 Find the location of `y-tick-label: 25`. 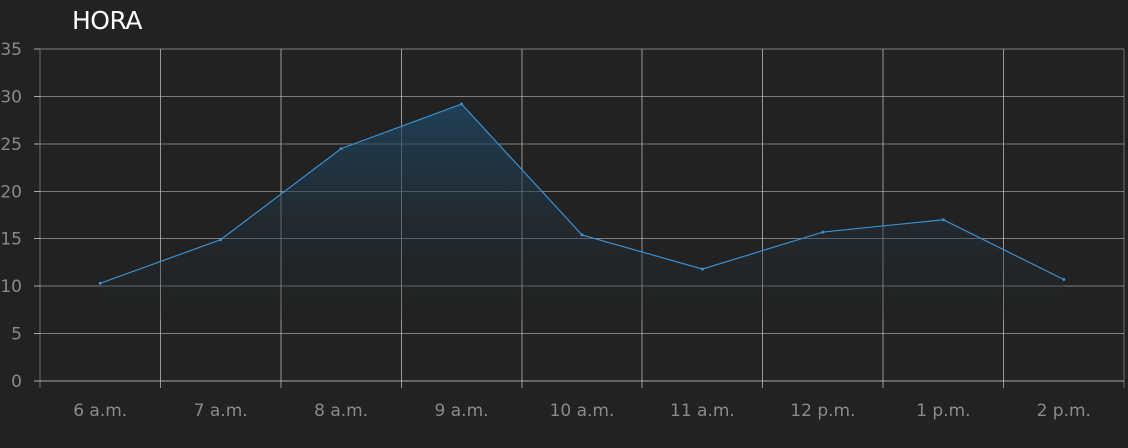

y-tick-label: 25 is located at coordinates (11, 145).